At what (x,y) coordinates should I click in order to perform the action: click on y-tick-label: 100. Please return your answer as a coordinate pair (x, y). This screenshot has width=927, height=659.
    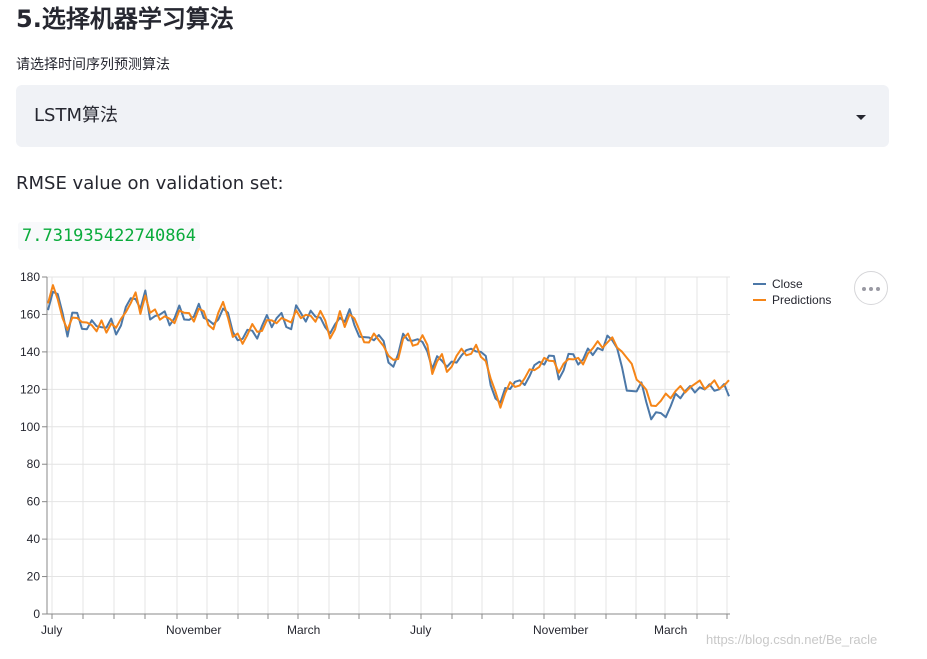
    Looking at the image, I should click on (30, 427).